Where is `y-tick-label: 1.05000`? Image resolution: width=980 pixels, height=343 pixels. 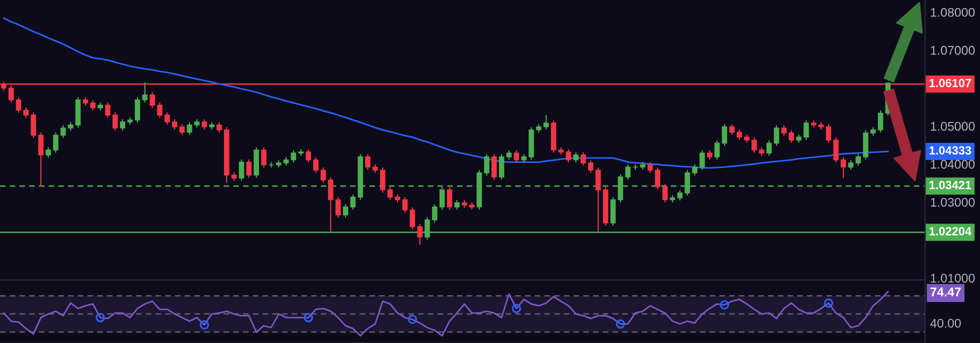 y-tick-label: 1.05000 is located at coordinates (952, 126).